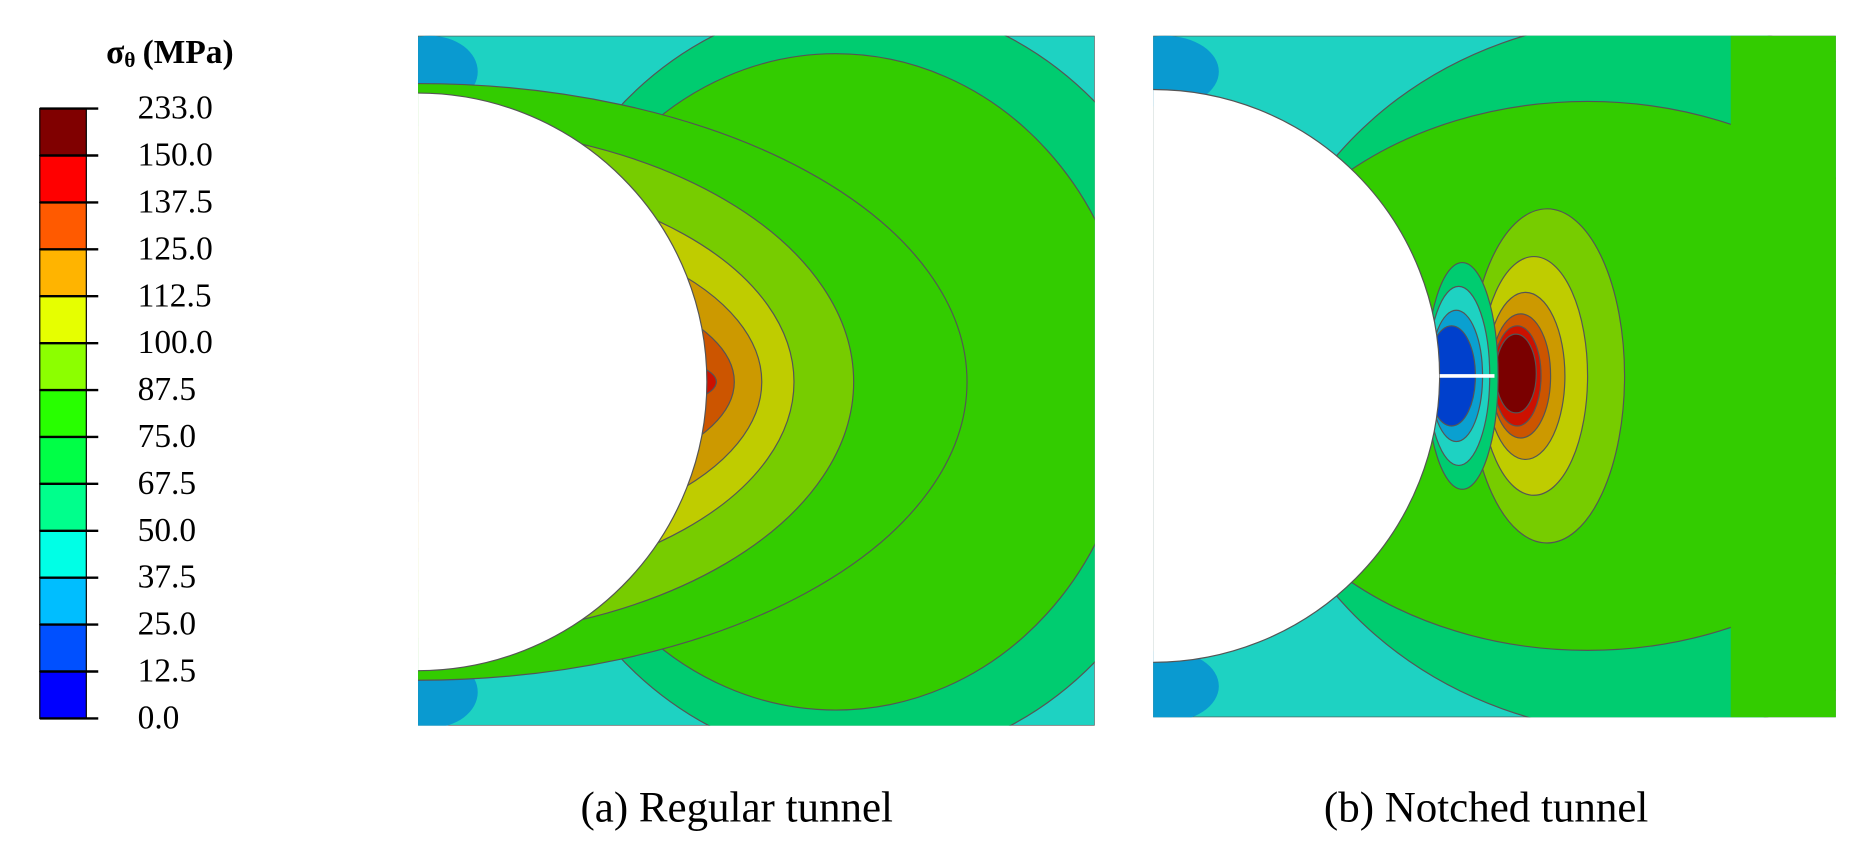 The width and height of the screenshot is (1872, 864). What do you see at coordinates (169, 53) in the screenshot?
I see `legend-title: σθ (MPa)` at bounding box center [169, 53].